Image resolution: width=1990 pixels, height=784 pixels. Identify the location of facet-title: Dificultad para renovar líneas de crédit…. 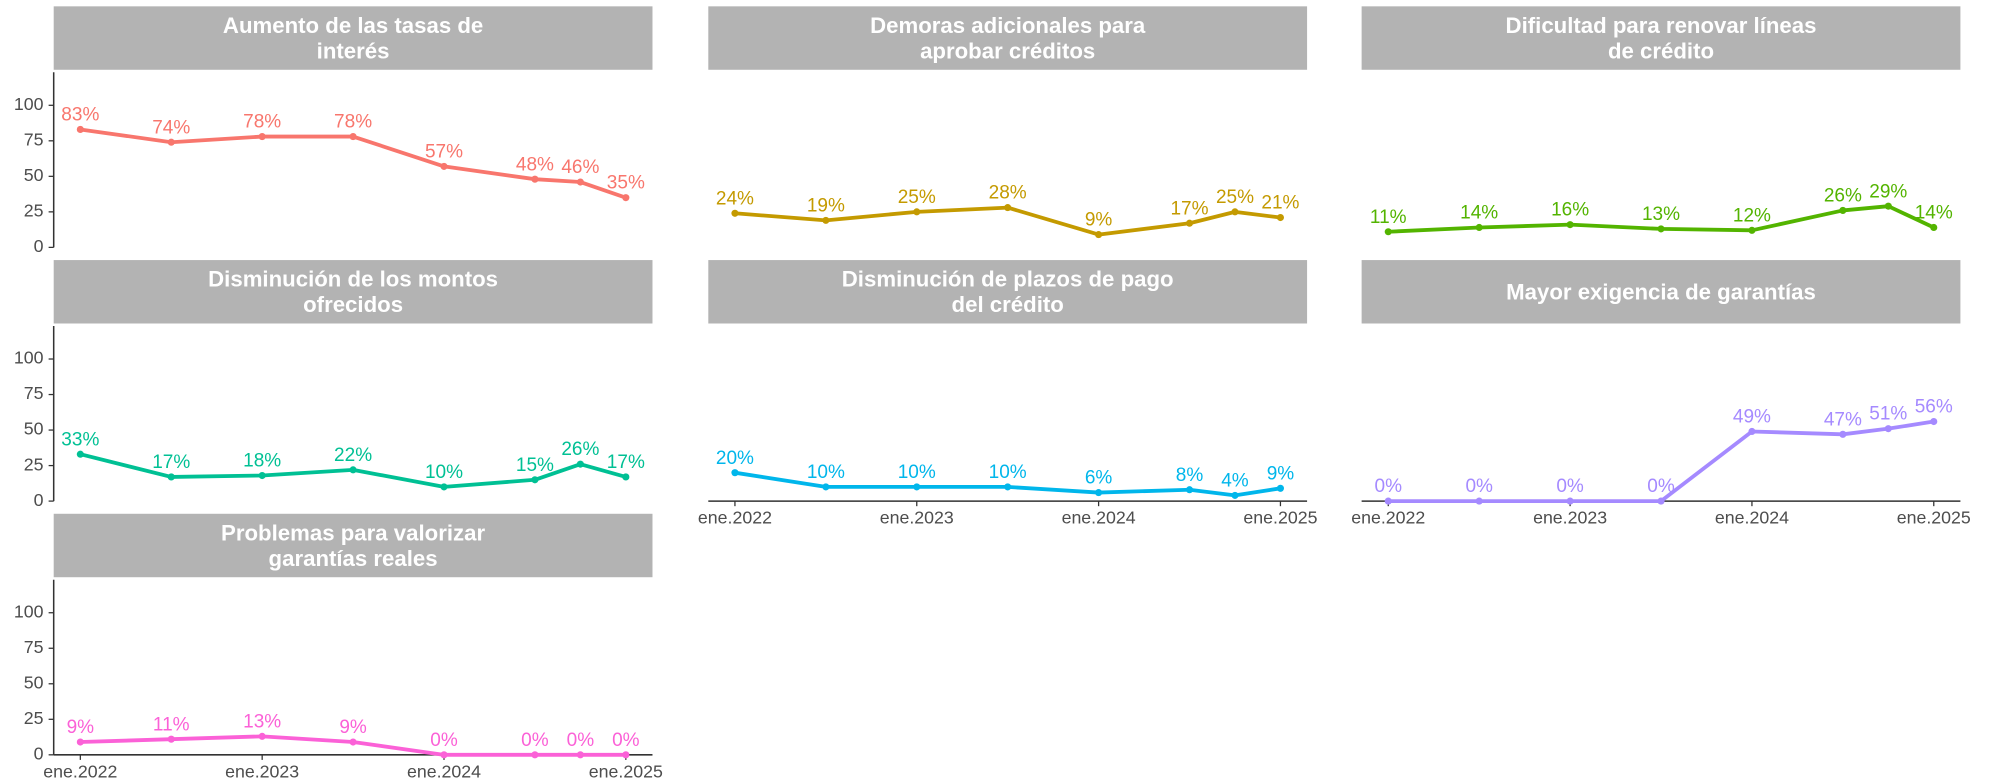
(1661, 38).